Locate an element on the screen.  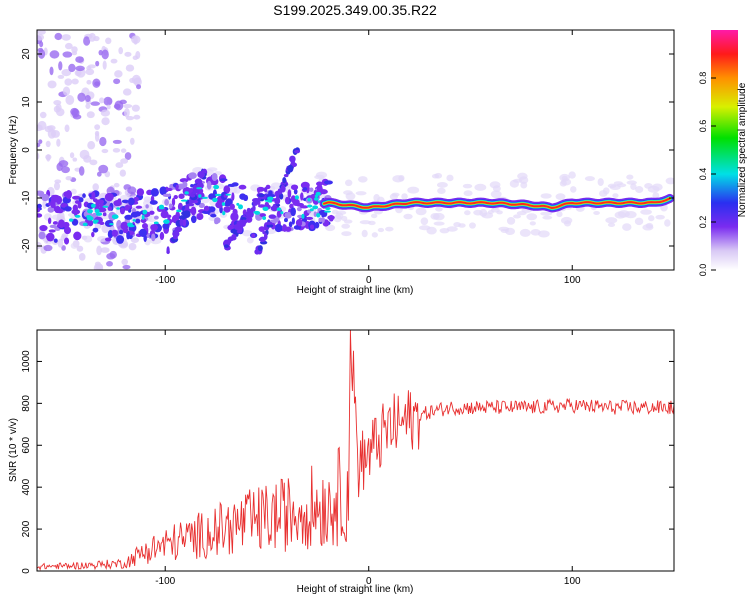
spectrogram-xtick-label: 0 is located at coordinates (369, 280).